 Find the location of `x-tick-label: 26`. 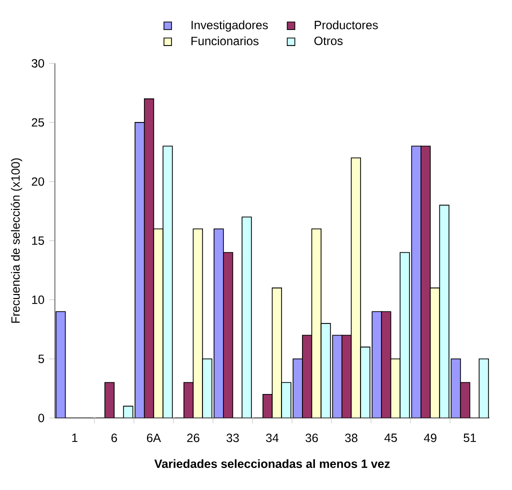

x-tick-label: 26 is located at coordinates (193, 438).